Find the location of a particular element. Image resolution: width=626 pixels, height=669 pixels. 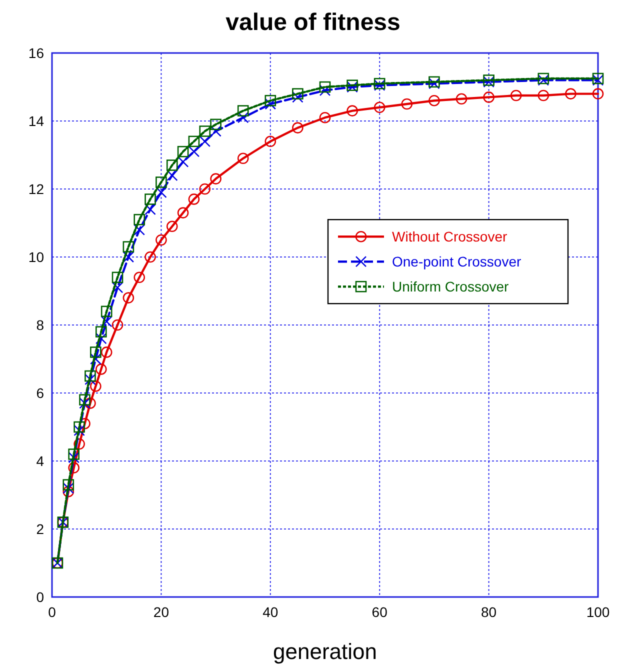

y-tick-label: 16 is located at coordinates (36, 53).